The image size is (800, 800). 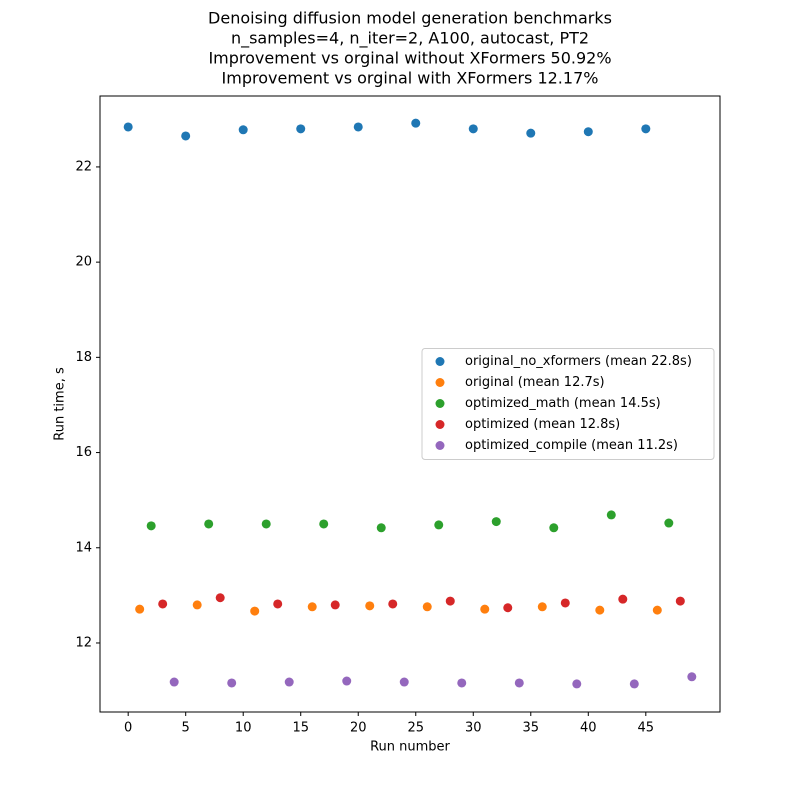 What do you see at coordinates (646, 728) in the screenshot?
I see `x-tick-label: 45` at bounding box center [646, 728].